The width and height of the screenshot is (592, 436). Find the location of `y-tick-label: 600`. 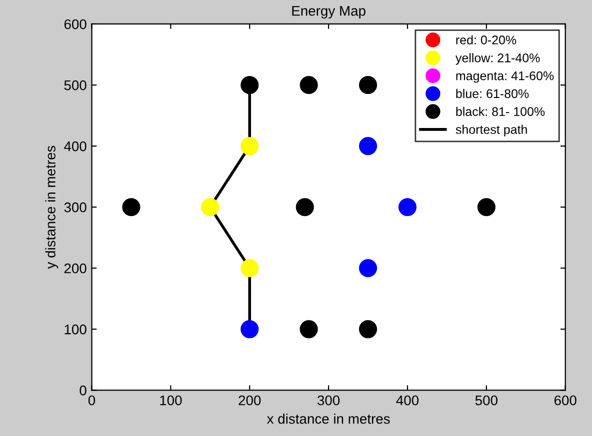

y-tick-label: 600 is located at coordinates (75, 24).